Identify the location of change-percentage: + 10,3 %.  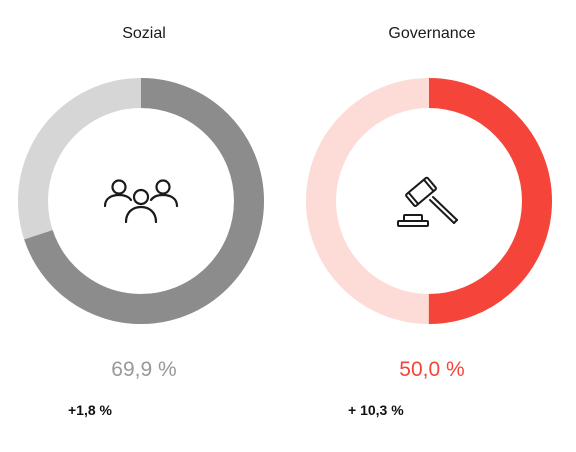
(376, 410).